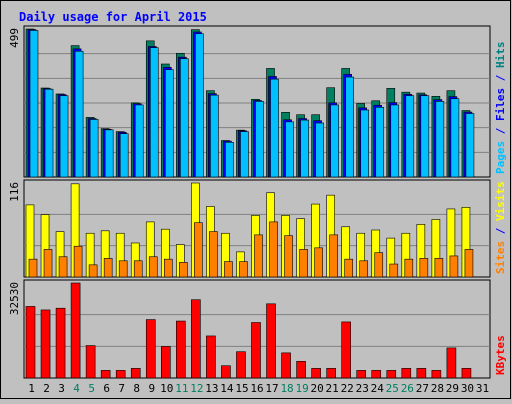  Describe the element at coordinates (31, 388) in the screenshot. I see `x-tick-label-1: 1` at that location.